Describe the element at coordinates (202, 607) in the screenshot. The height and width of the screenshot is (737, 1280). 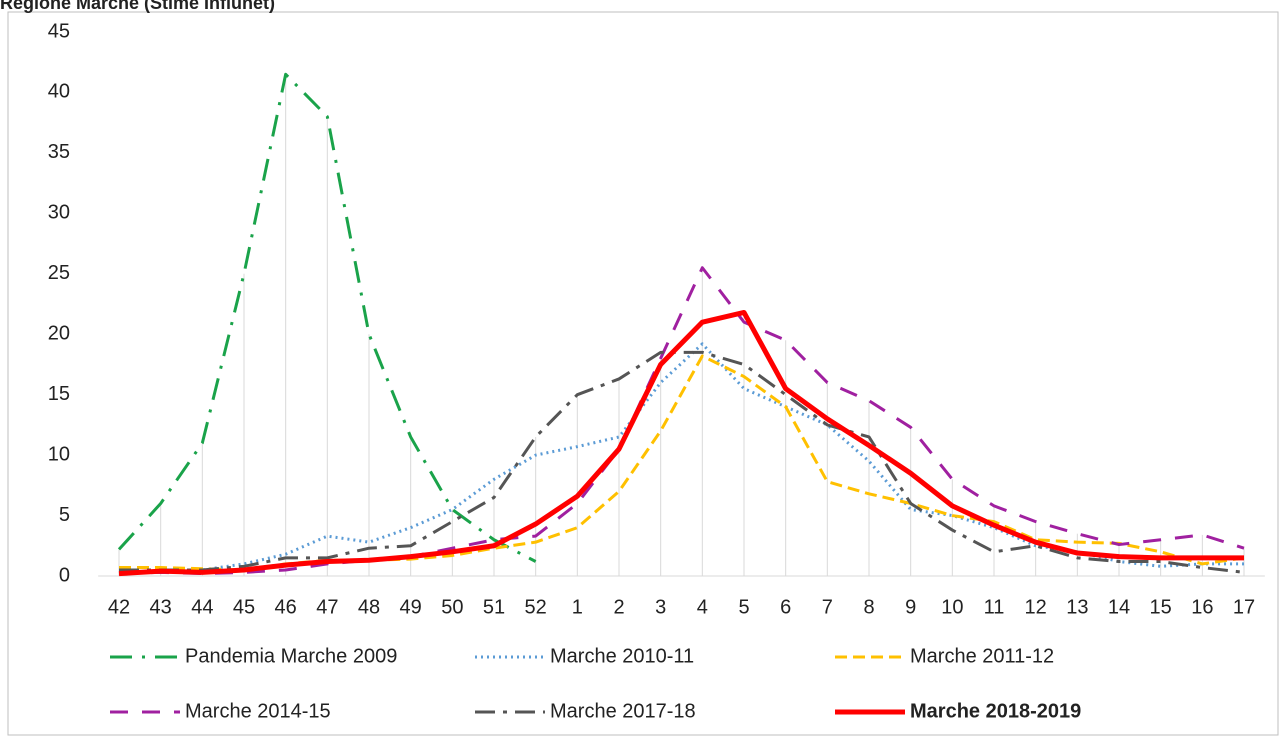
I see `x-tick-label: 44` at that location.